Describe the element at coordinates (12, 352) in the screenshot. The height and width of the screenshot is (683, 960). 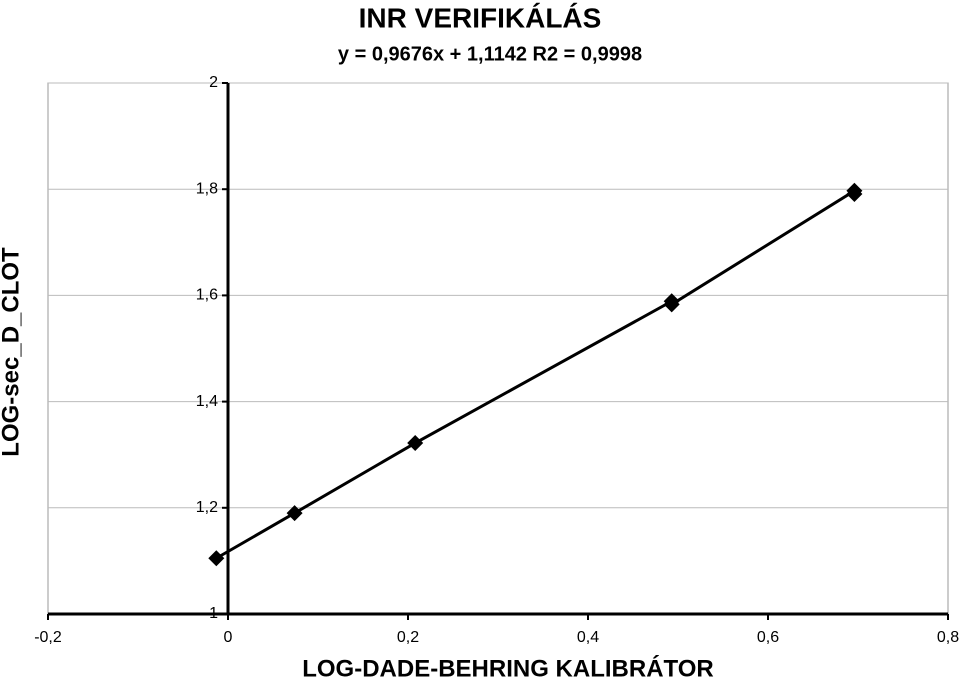
I see `y-axis-title: LOG-sec_D_CLOT` at that location.